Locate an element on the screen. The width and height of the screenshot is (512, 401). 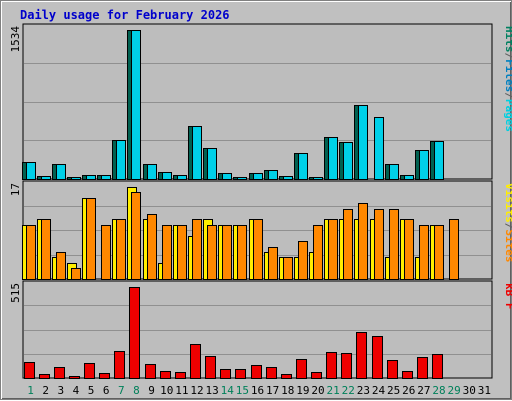
day-label: 3 is located at coordinates (61, 390).